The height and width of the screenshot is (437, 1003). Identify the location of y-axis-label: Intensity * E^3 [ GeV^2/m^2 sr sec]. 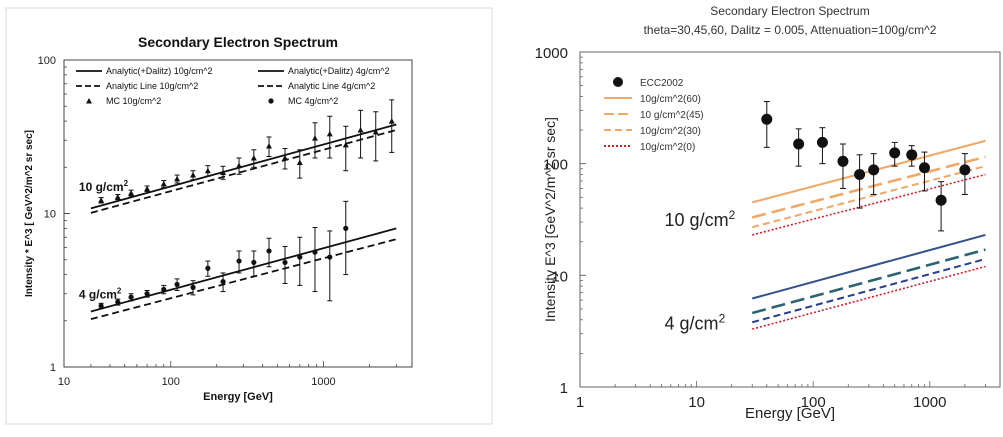
(29, 213).